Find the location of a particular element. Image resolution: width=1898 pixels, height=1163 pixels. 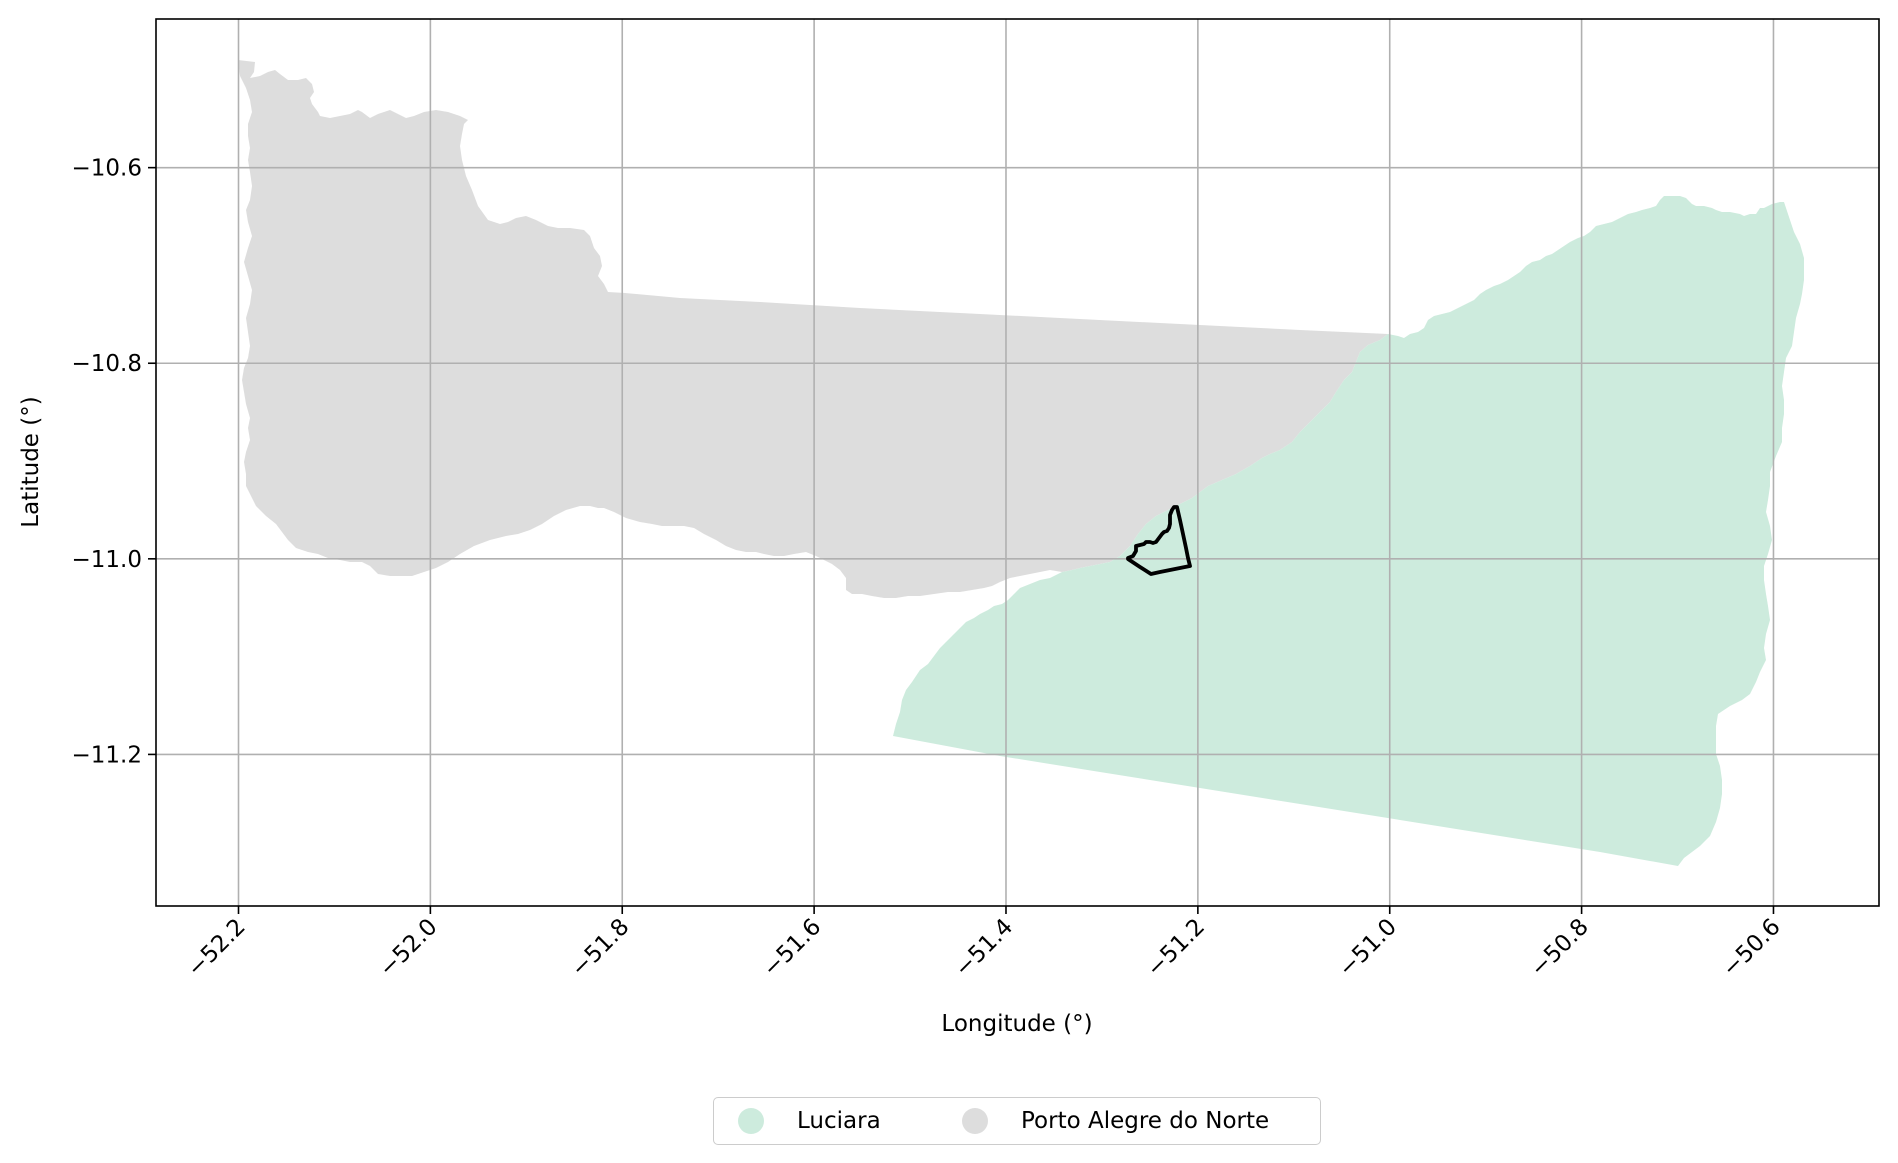

x-tick-label: −50.6 is located at coordinates (1751, 948).